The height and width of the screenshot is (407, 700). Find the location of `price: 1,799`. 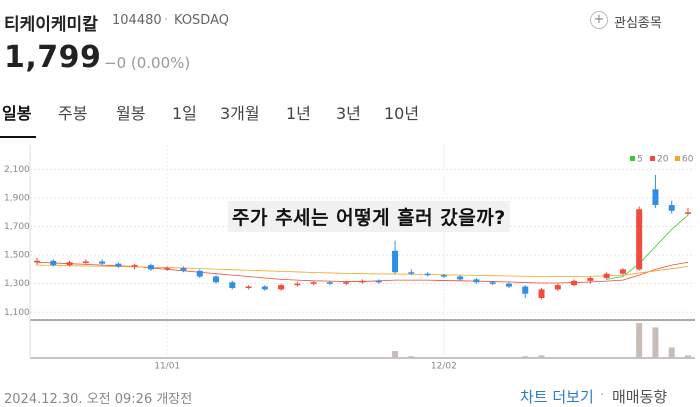

price: 1,799 is located at coordinates (53, 57).